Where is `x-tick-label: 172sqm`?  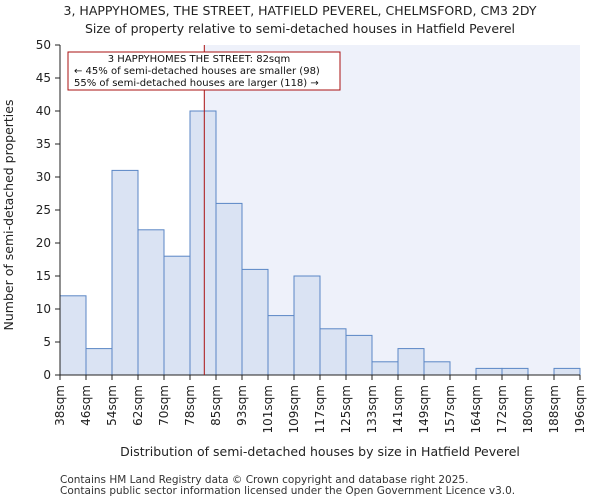
x-tick-label: 172sqm is located at coordinates (502, 409).